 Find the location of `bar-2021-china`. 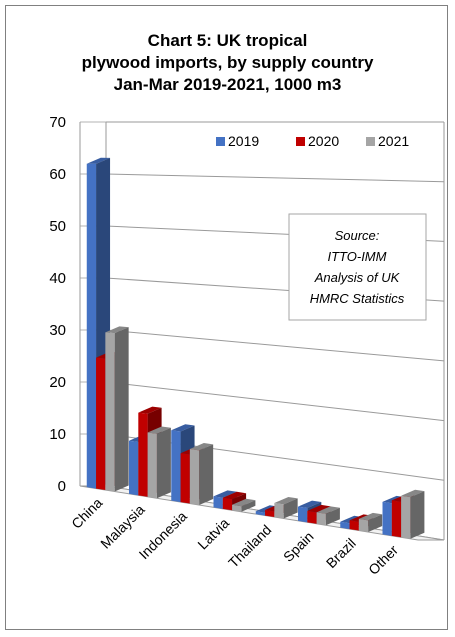

bar-2021-china is located at coordinates (117, 409).